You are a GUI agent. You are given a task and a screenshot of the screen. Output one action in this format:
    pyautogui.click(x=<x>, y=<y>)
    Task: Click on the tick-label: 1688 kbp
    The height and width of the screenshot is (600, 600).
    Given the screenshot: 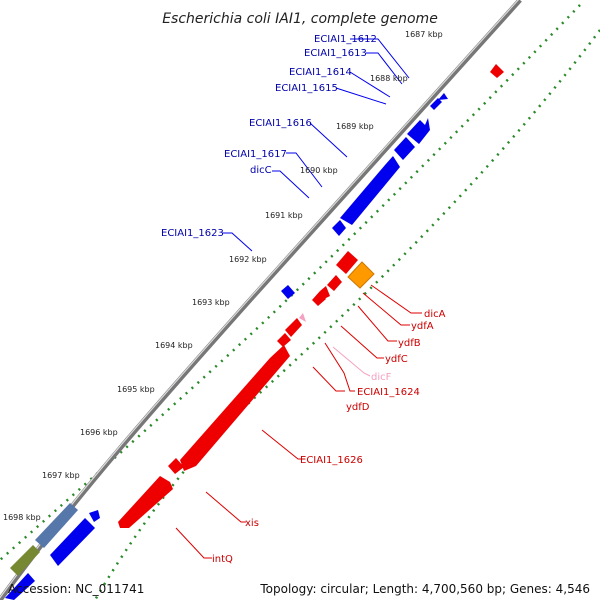 What is the action you would take?
    pyautogui.click(x=389, y=78)
    